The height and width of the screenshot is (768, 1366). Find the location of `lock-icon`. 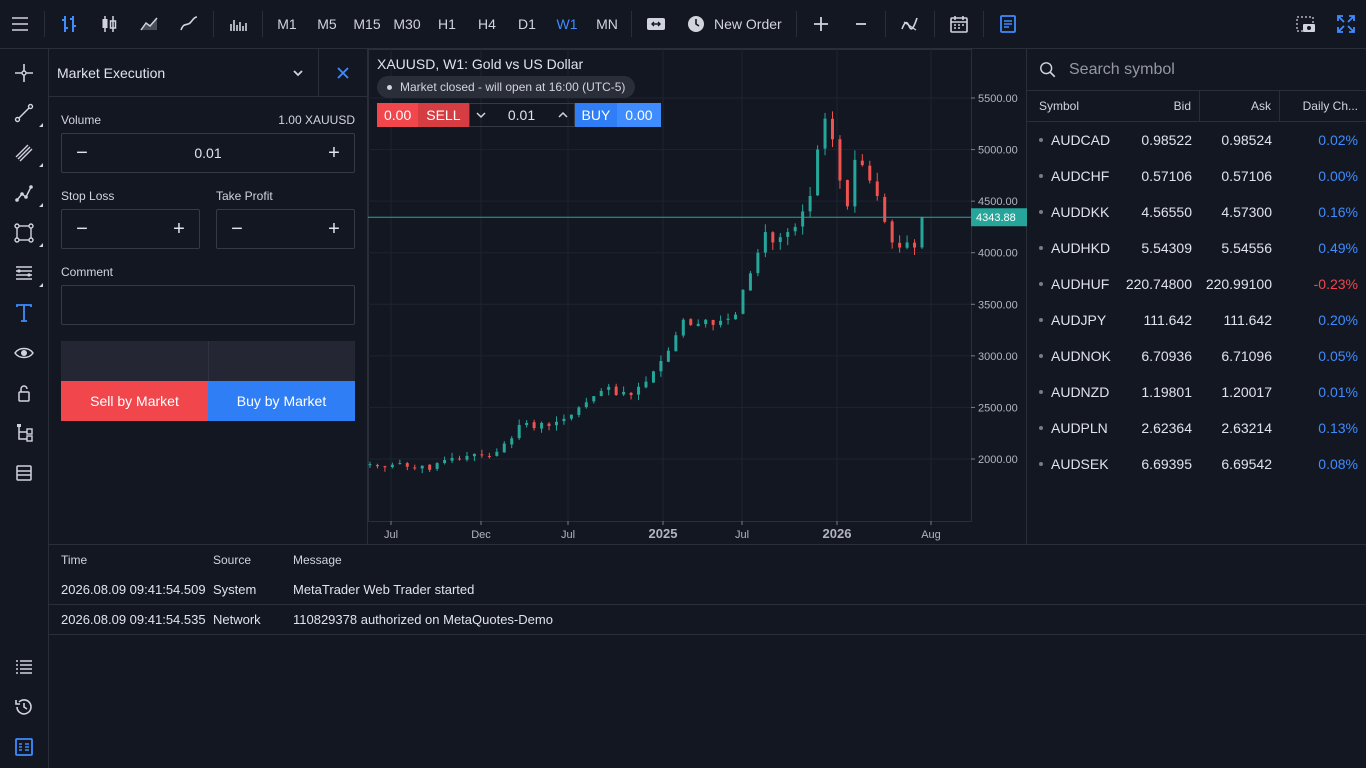

lock-icon is located at coordinates (24, 393).